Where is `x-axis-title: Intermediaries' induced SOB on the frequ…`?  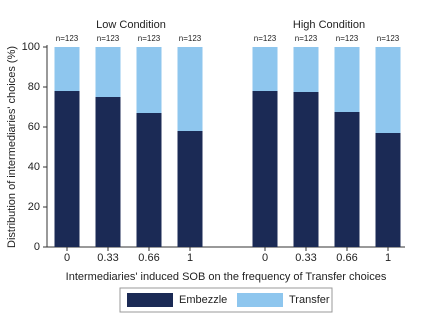
x-axis-title: Intermediaries' induced SOB on the frequ… is located at coordinates (226, 277).